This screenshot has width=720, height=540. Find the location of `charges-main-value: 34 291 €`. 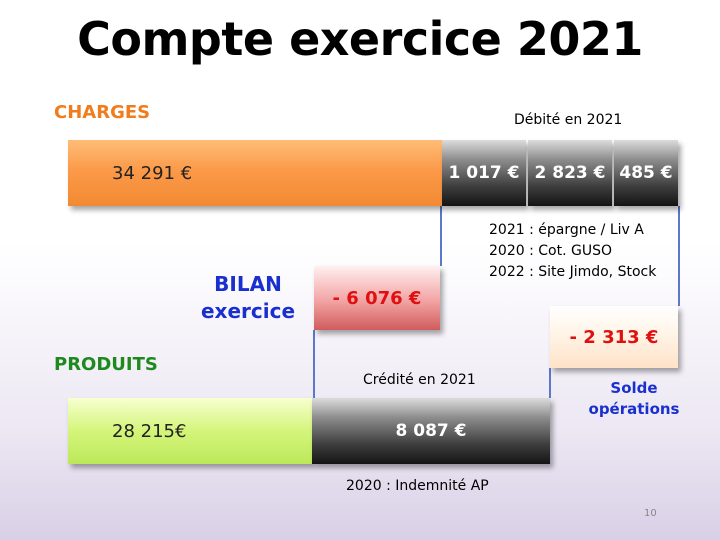

charges-main-value: 34 291 € is located at coordinates (152, 173).